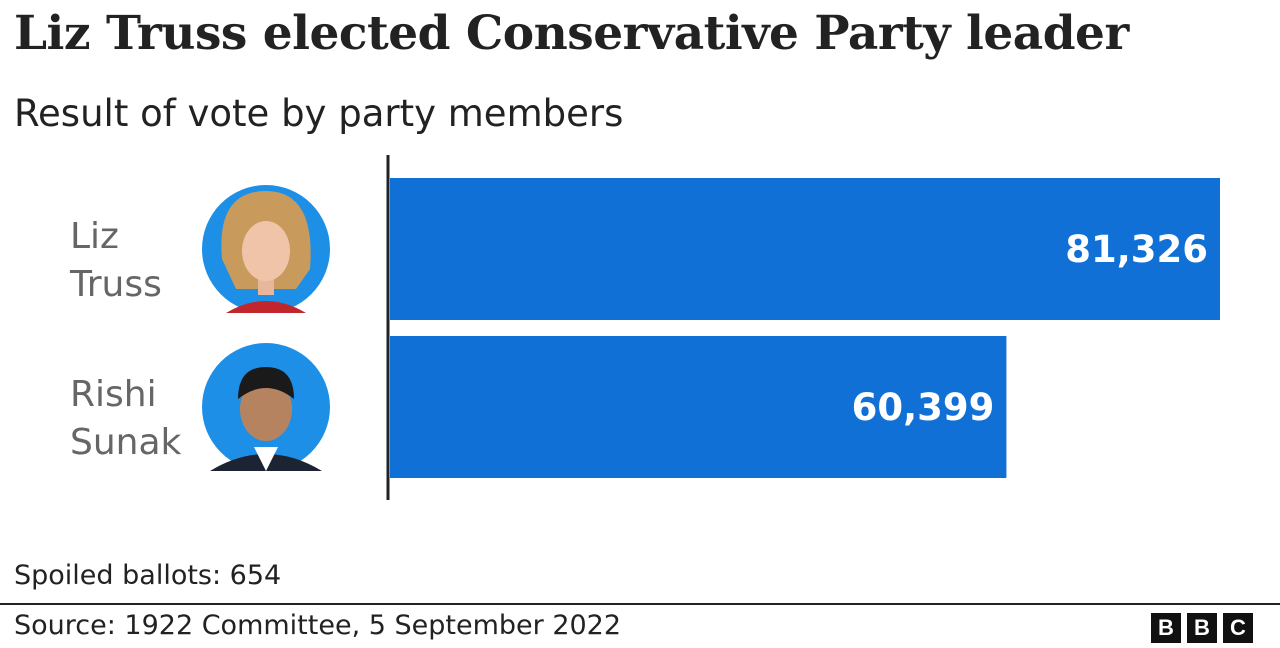 The height and width of the screenshot is (648, 1280). I want to click on shirt-shape, so click(266, 459).